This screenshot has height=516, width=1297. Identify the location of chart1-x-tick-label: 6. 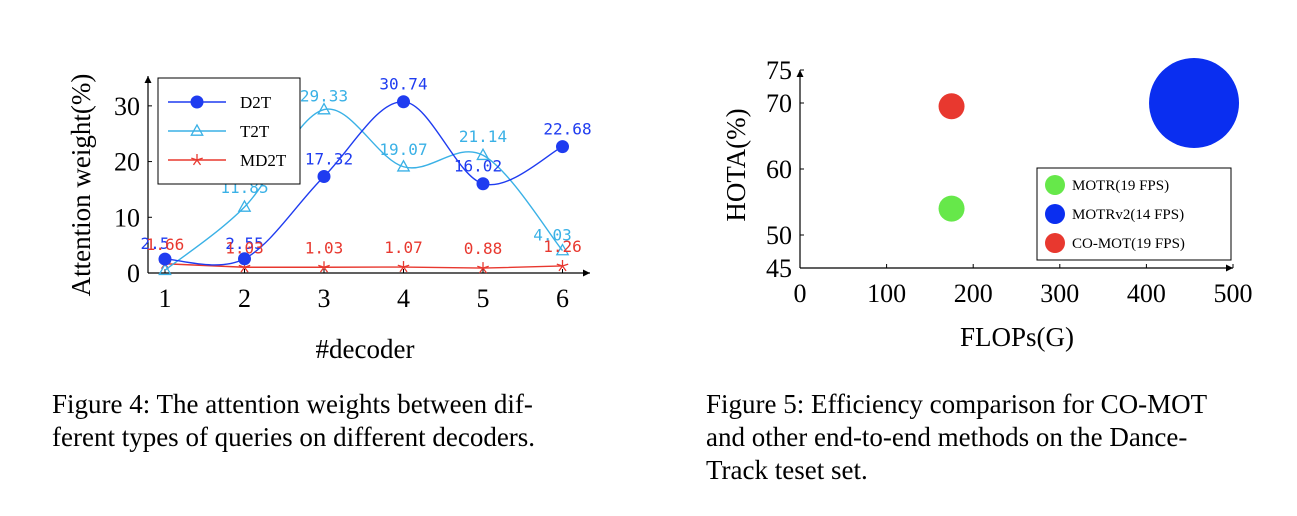
(562, 298).